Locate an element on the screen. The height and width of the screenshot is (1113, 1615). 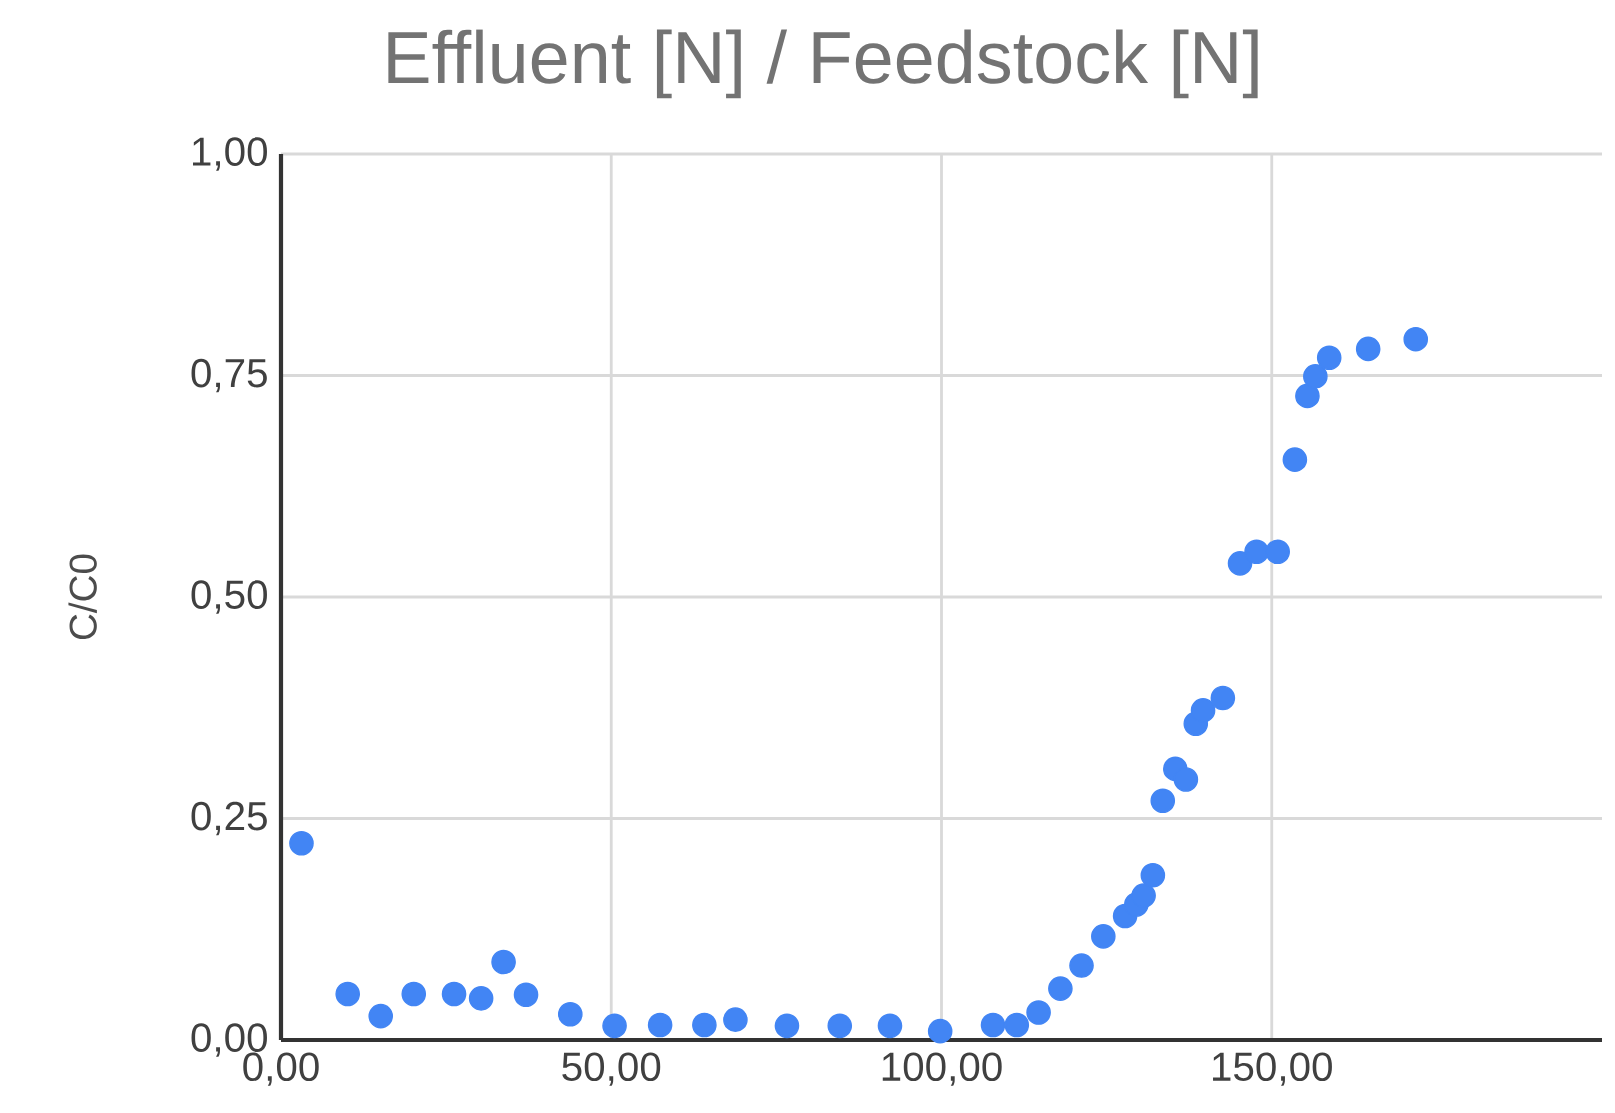
x-tick-label: 150,00 is located at coordinates (1272, 1069).